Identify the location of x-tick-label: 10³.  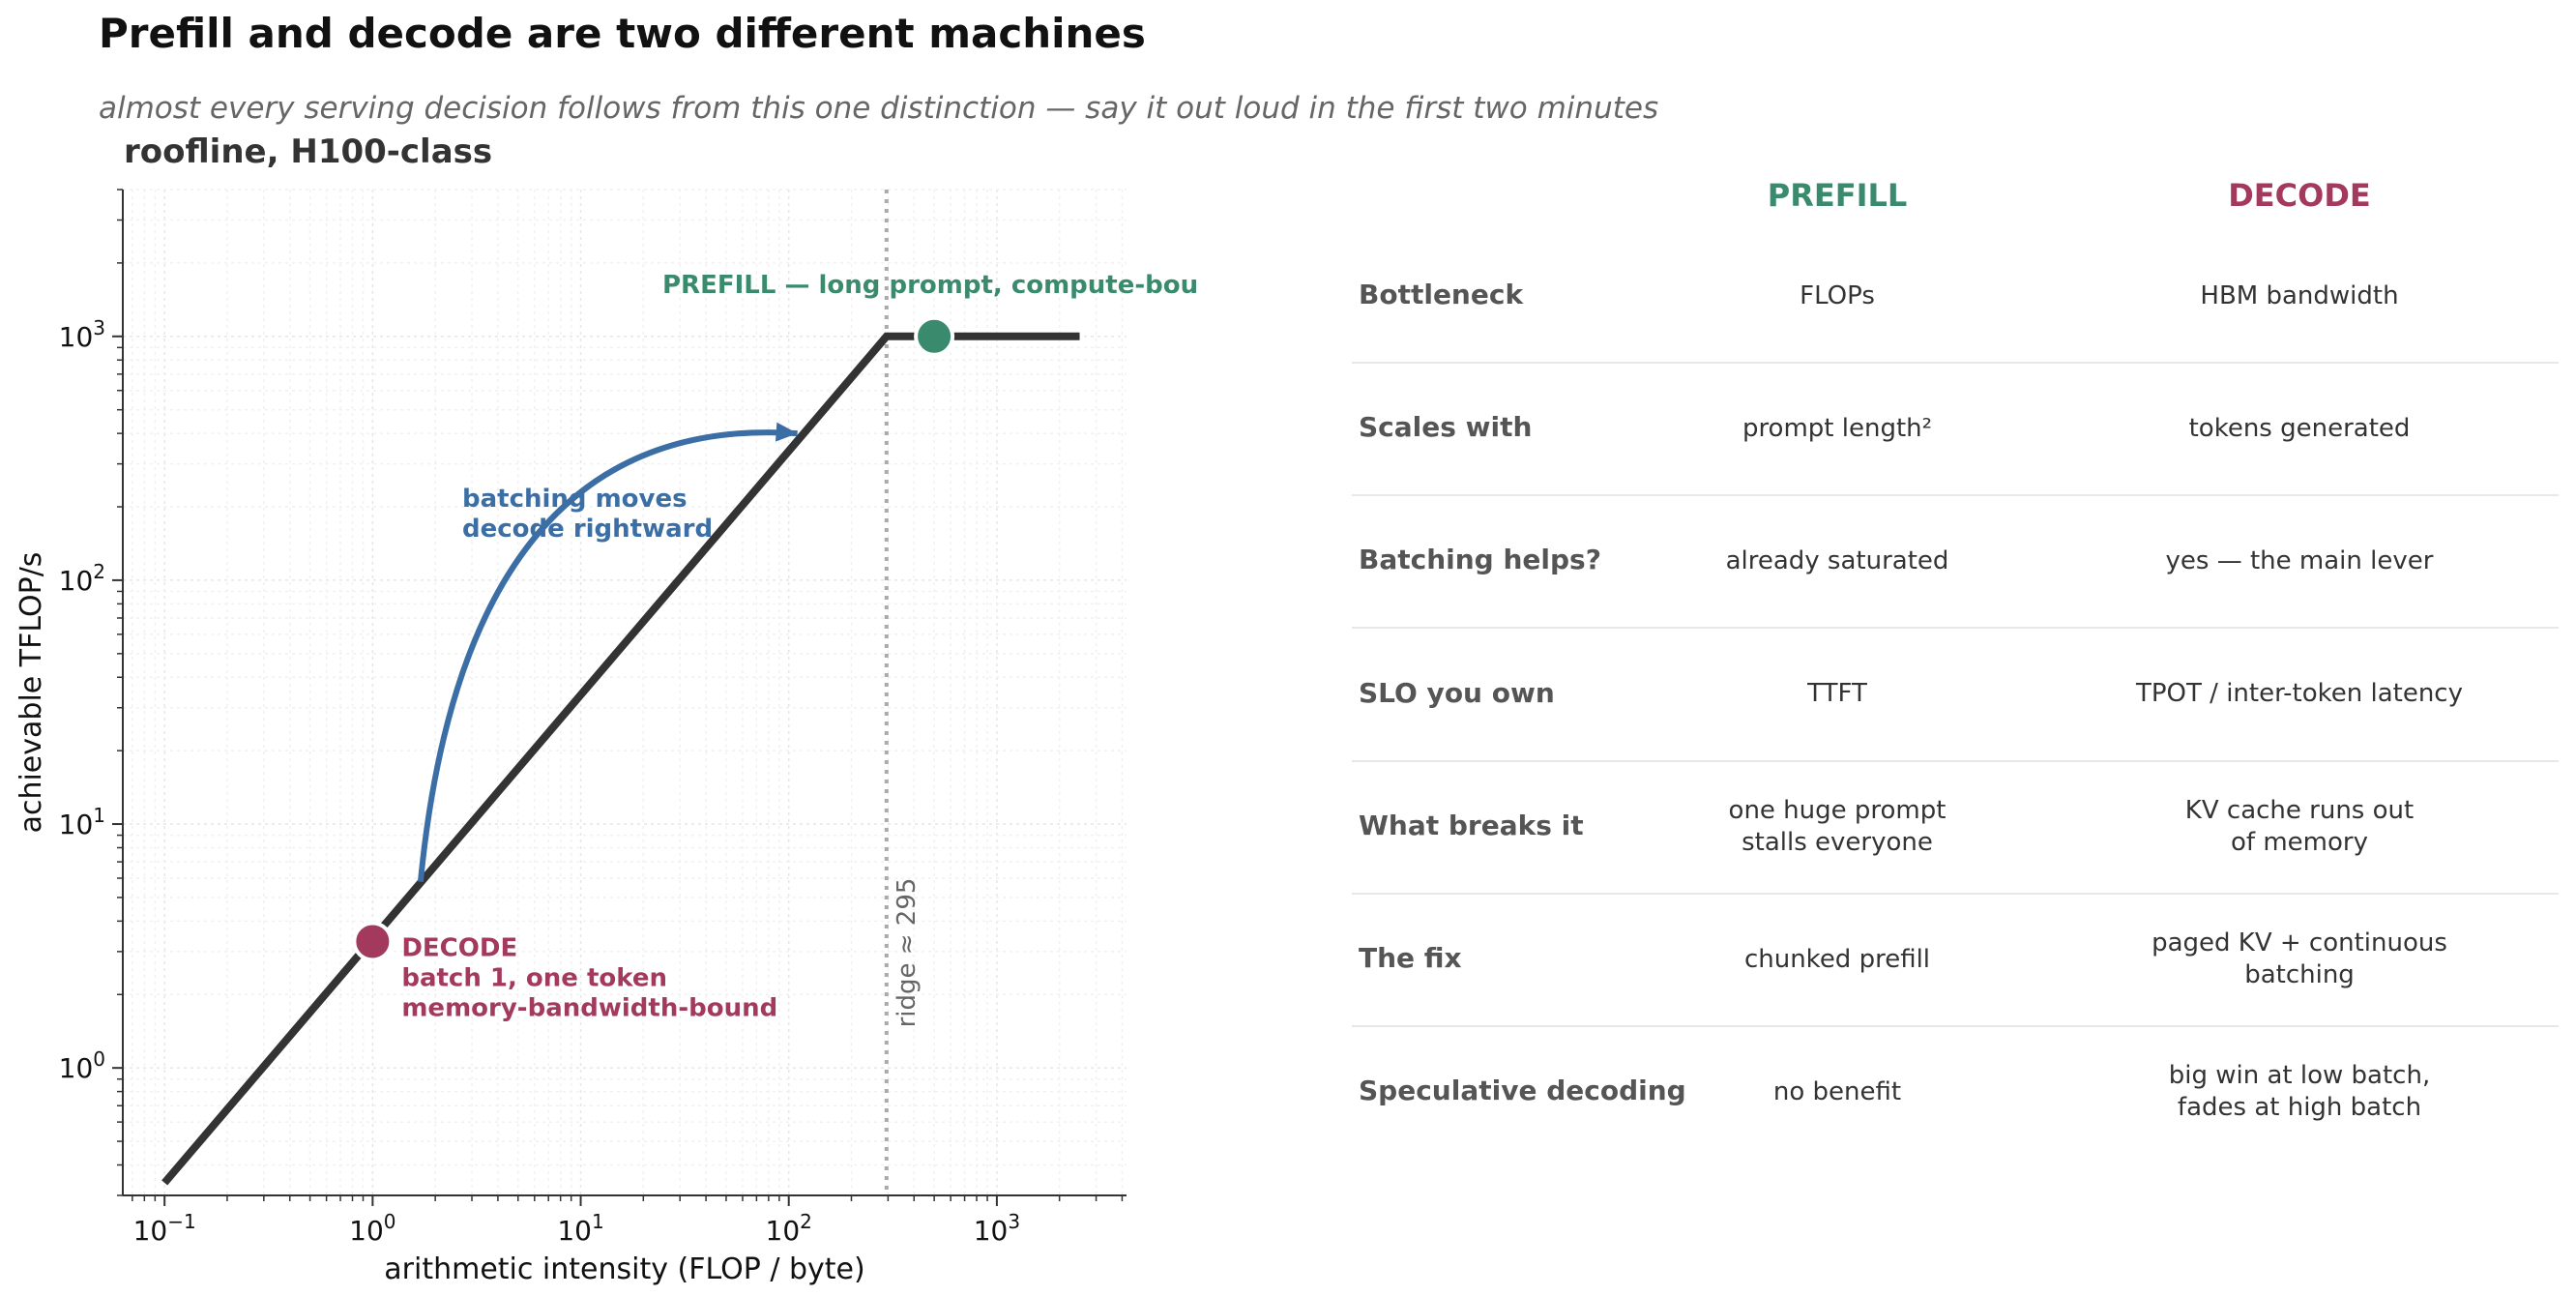
(997, 1228).